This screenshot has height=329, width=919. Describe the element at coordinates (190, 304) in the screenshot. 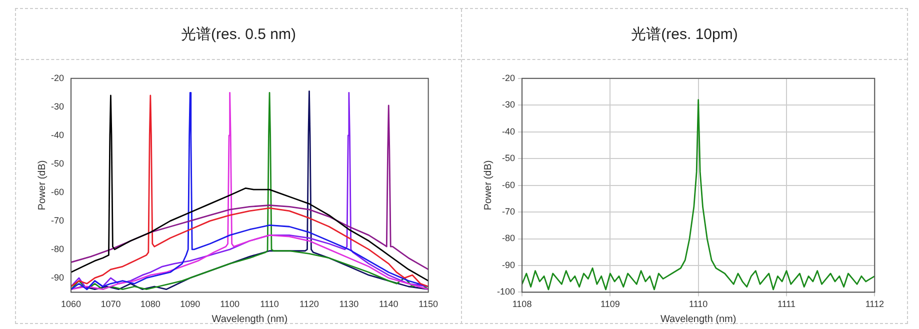

I see `x-tick-label: 1090` at that location.